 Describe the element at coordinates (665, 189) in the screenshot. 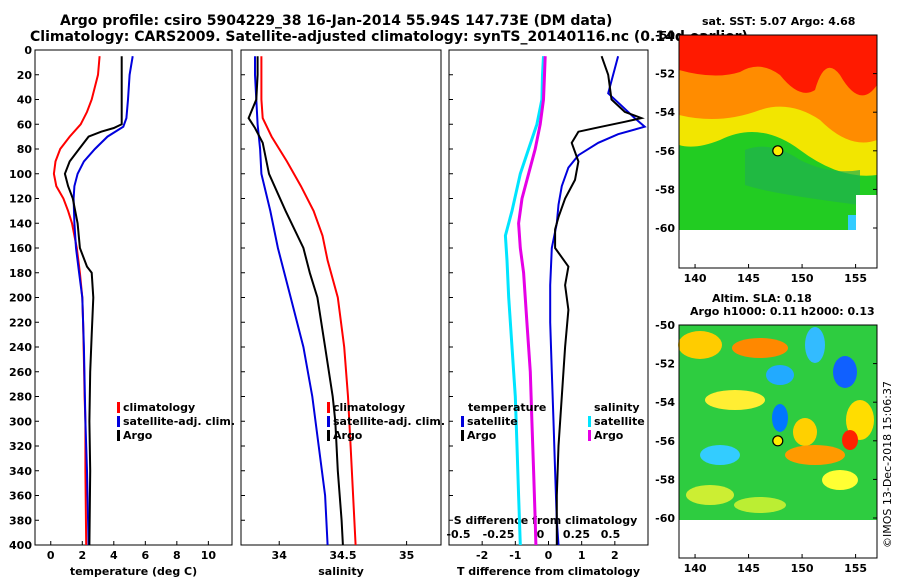

I see `sst-lat-label: -58` at that location.